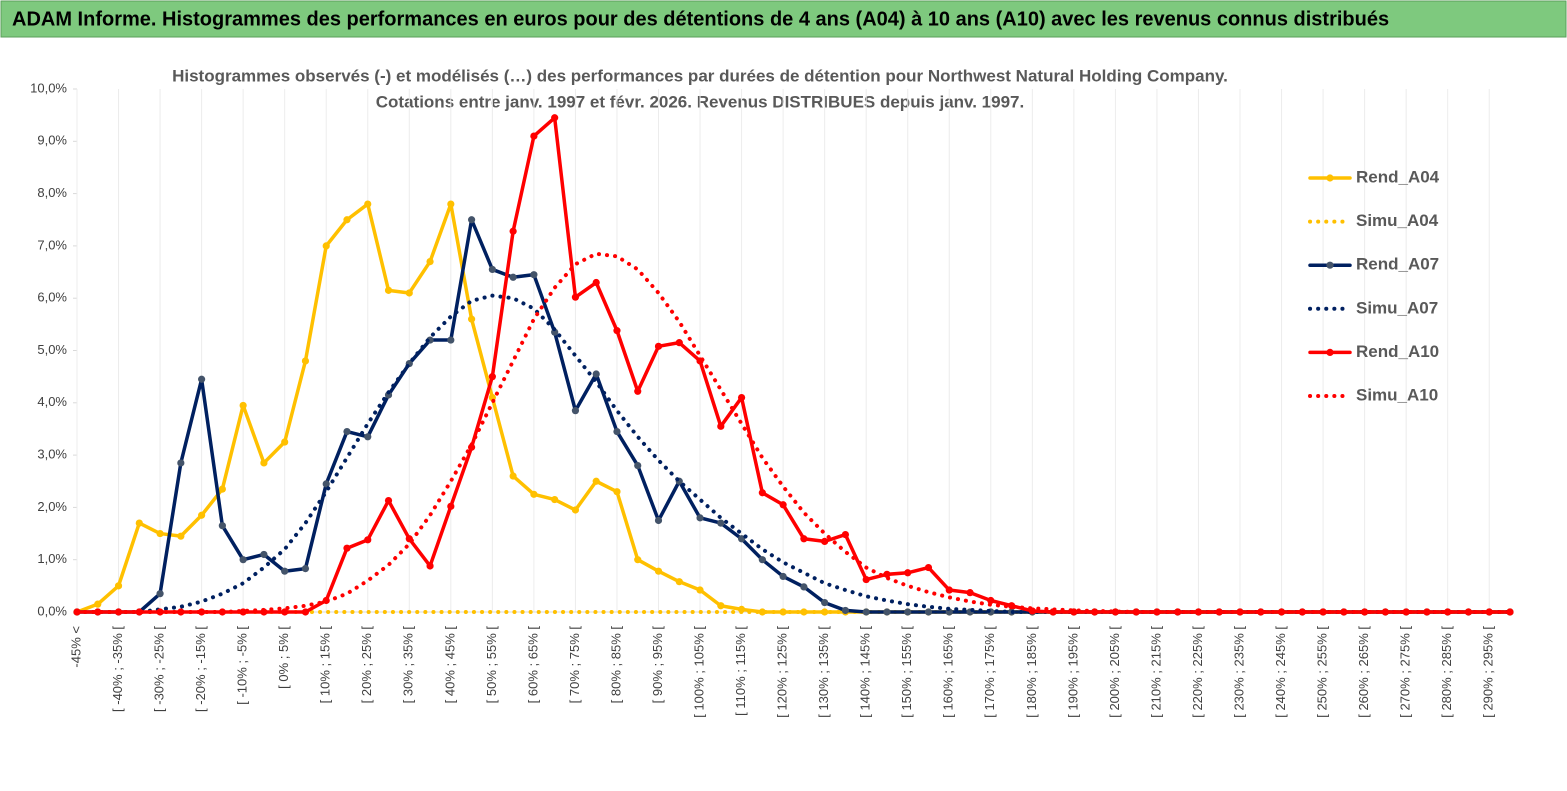 The height and width of the screenshot is (791, 1567). I want to click on x-tick-label: [ 90% ; 95% [, so click(657, 665).